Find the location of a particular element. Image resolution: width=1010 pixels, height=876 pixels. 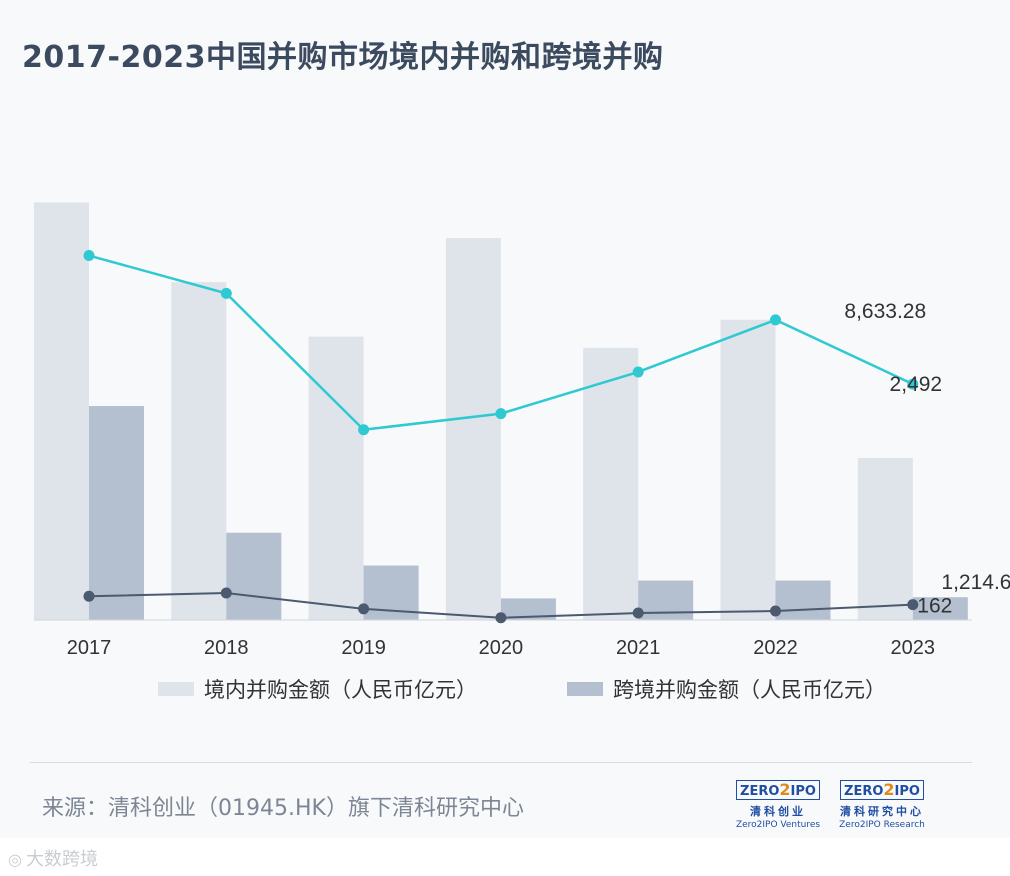

x-tick-label: 2018 is located at coordinates (226, 648).